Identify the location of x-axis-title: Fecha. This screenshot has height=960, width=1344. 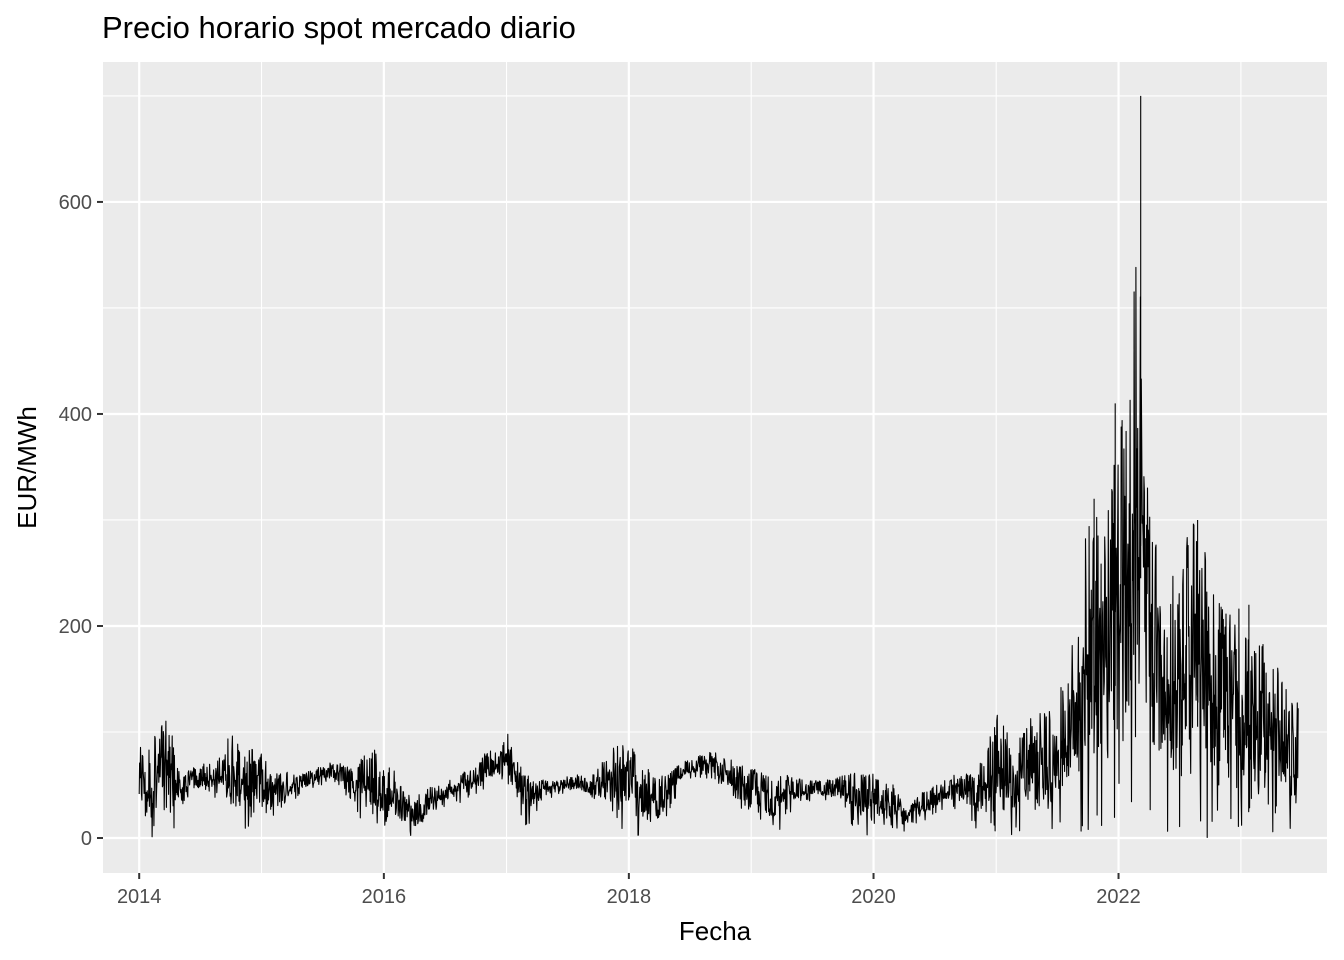
(715, 931).